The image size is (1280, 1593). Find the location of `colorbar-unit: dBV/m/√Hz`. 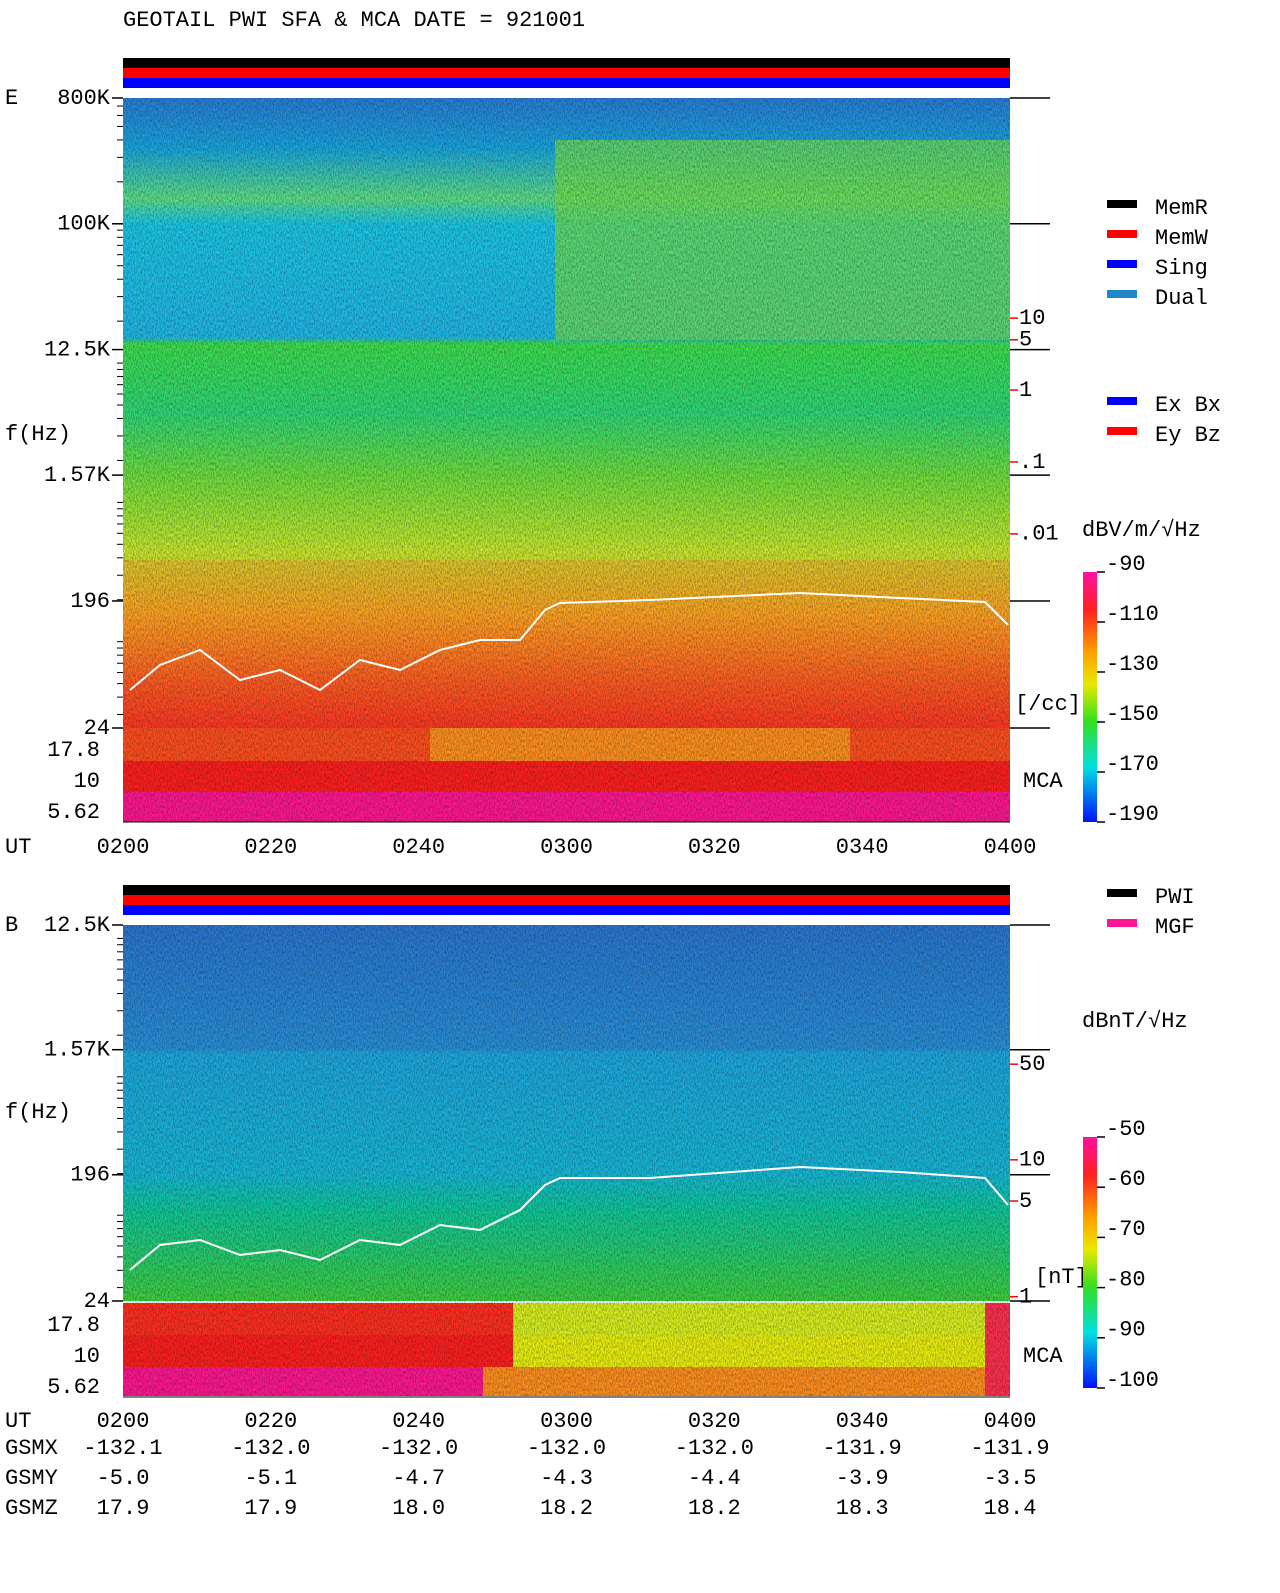

colorbar-unit: dBV/m/√Hz is located at coordinates (1141, 530).